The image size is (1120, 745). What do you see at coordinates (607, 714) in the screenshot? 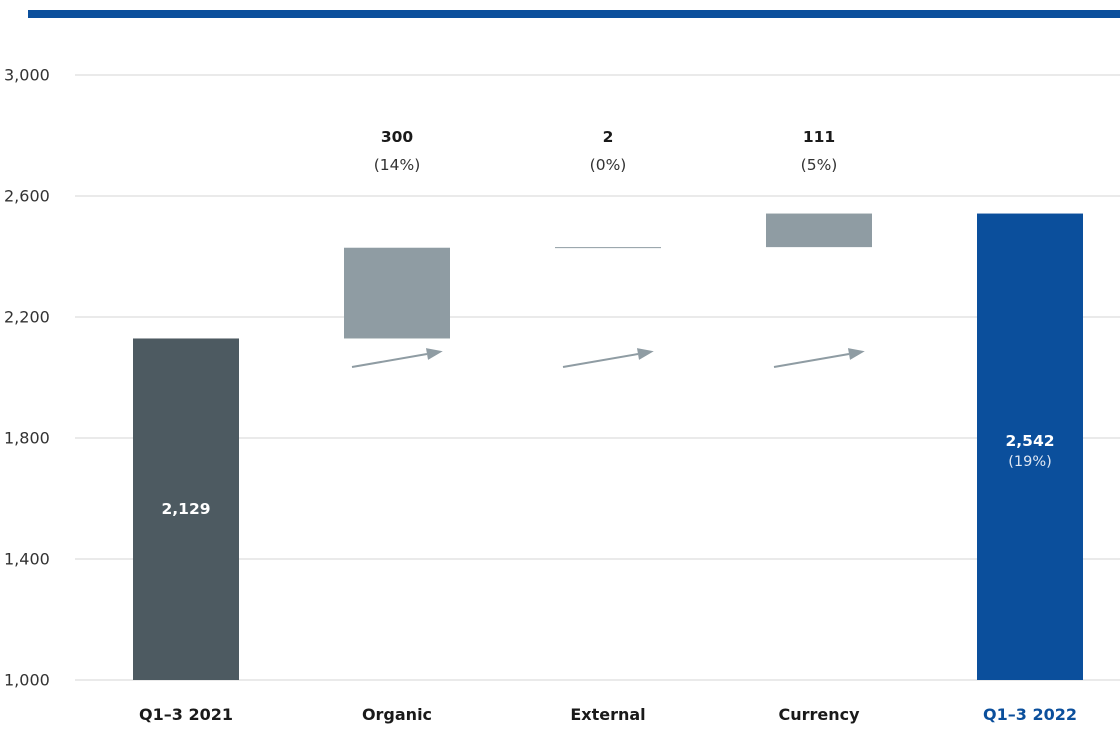
I see `x-category-label: External` at bounding box center [607, 714].